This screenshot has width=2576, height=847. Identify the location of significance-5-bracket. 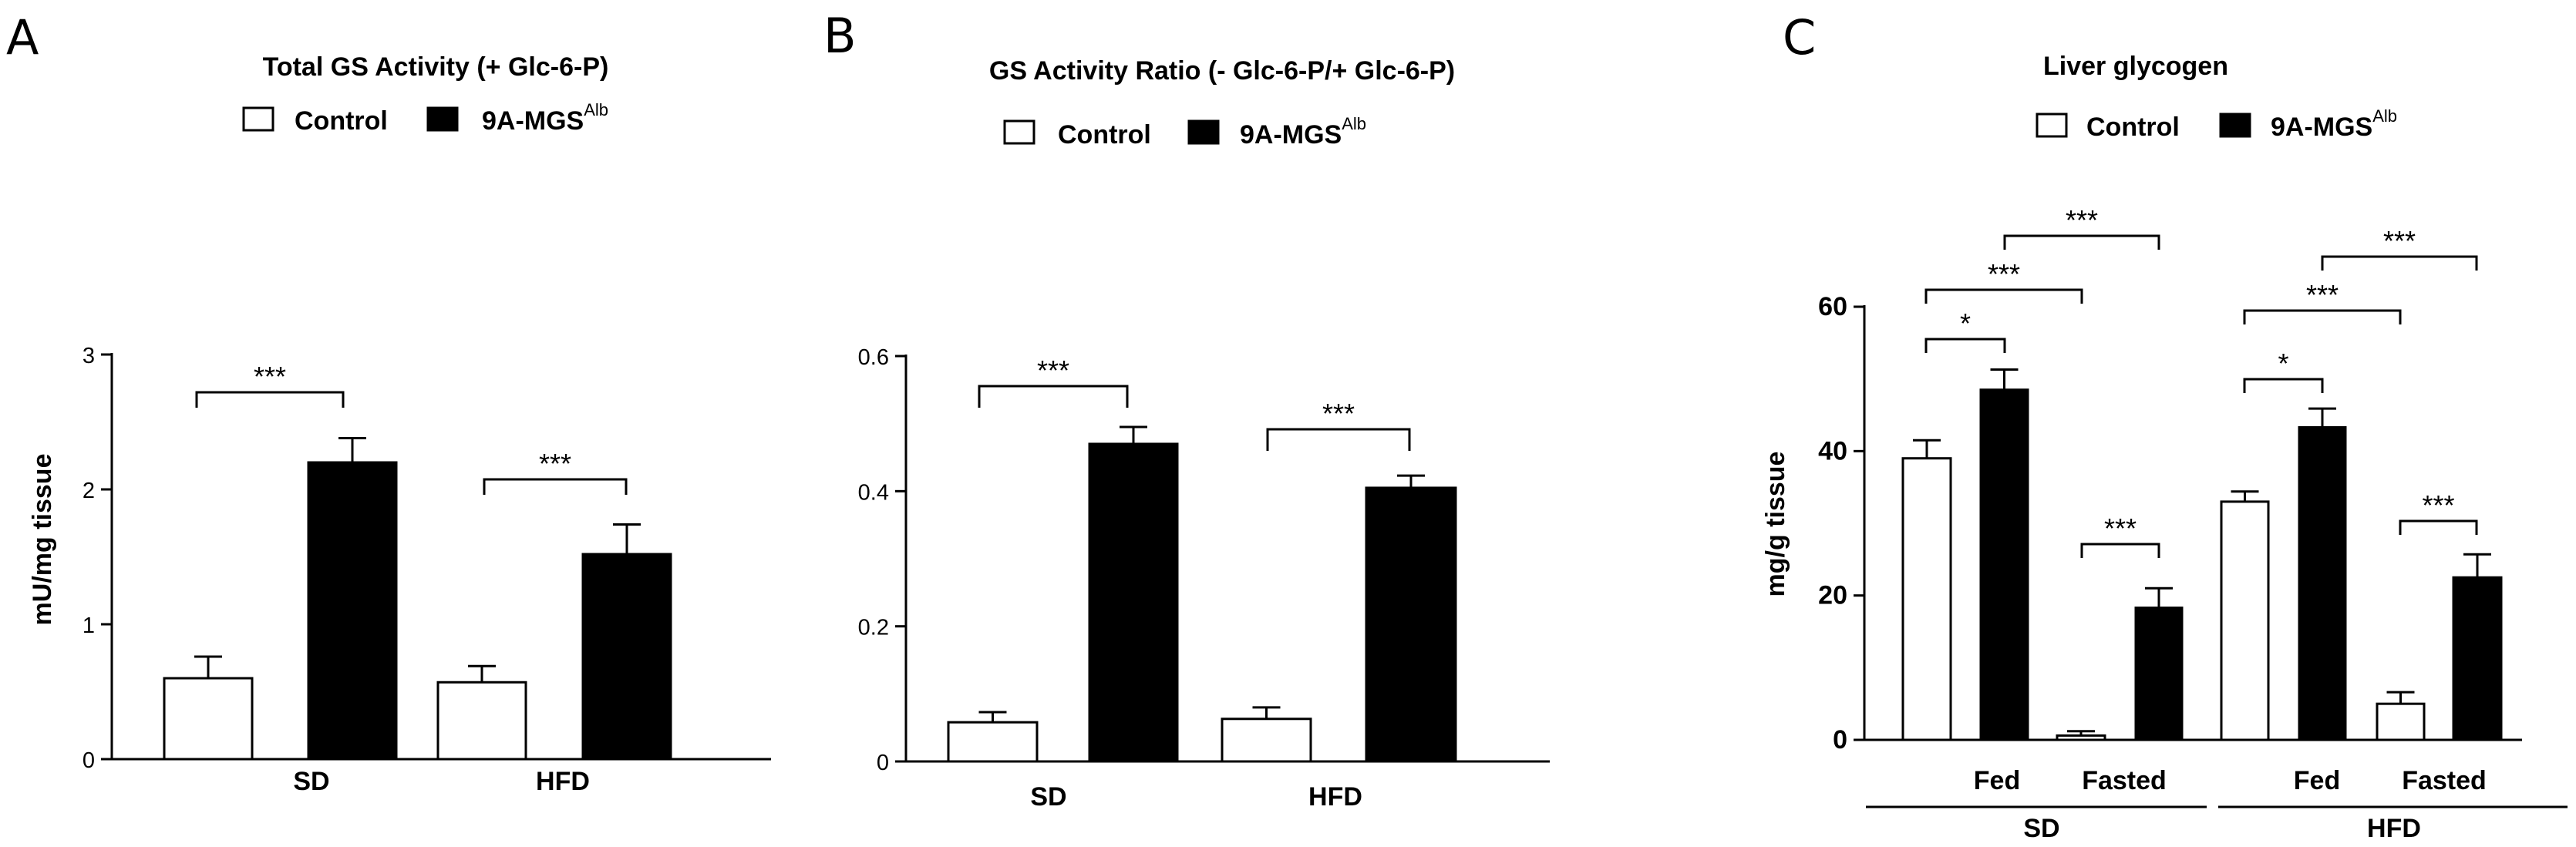
(2439, 527).